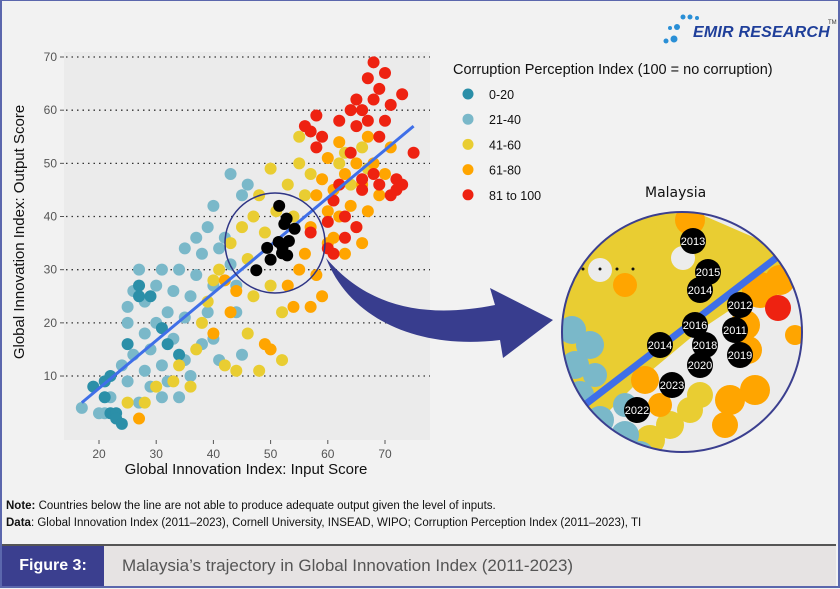 The width and height of the screenshot is (840, 589). What do you see at coordinates (51, 270) in the screenshot?
I see `y-tick-label: 30` at bounding box center [51, 270].